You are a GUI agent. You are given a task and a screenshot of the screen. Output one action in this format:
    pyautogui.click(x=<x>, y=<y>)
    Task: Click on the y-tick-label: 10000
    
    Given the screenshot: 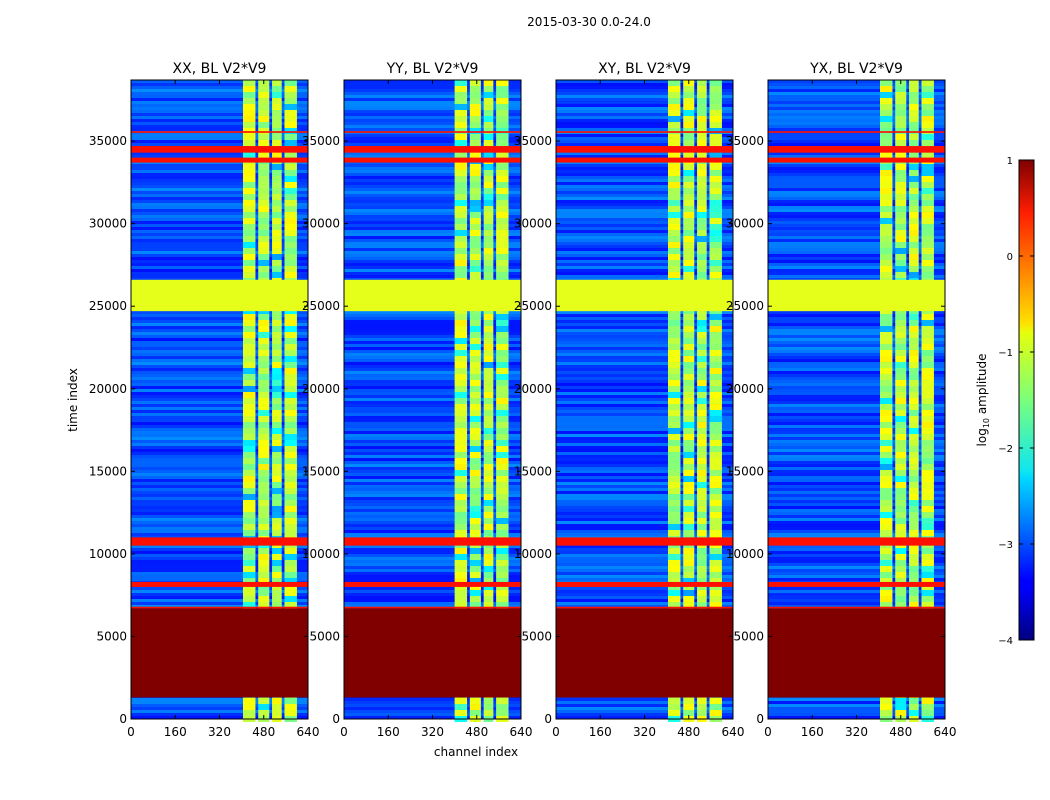 What is the action you would take?
    pyautogui.click(x=108, y=554)
    